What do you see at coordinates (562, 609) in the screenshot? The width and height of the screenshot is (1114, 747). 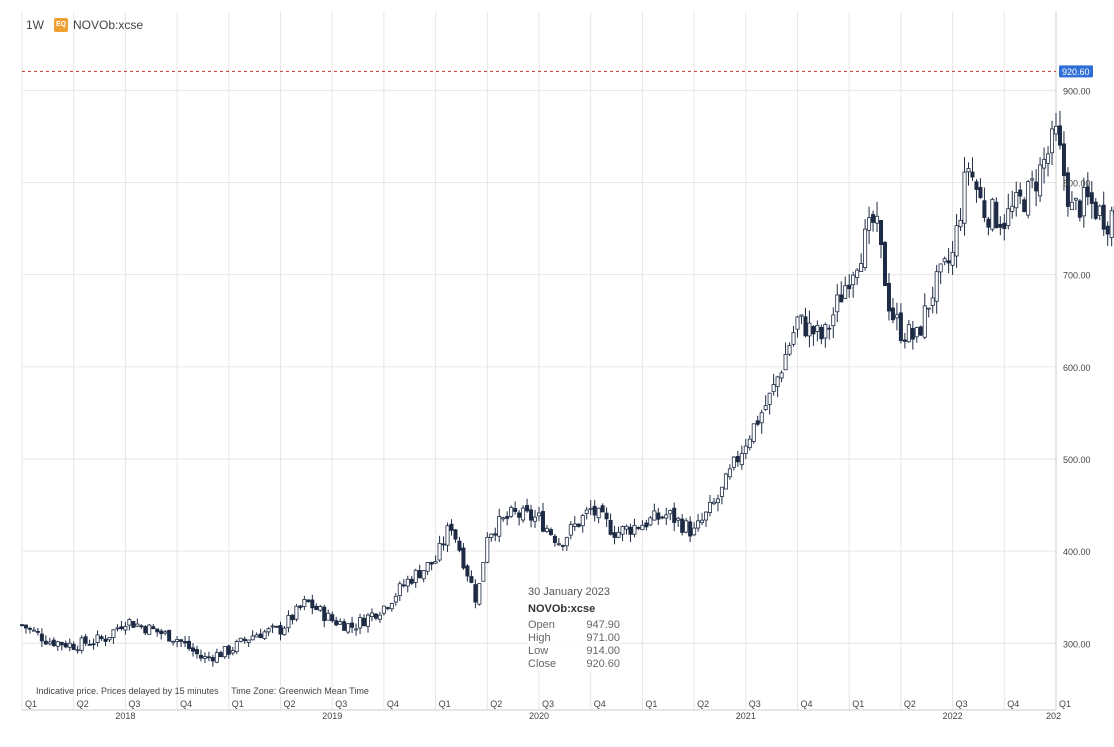 I see `tooltip-symbol: NOVOb:xcse` at bounding box center [562, 609].